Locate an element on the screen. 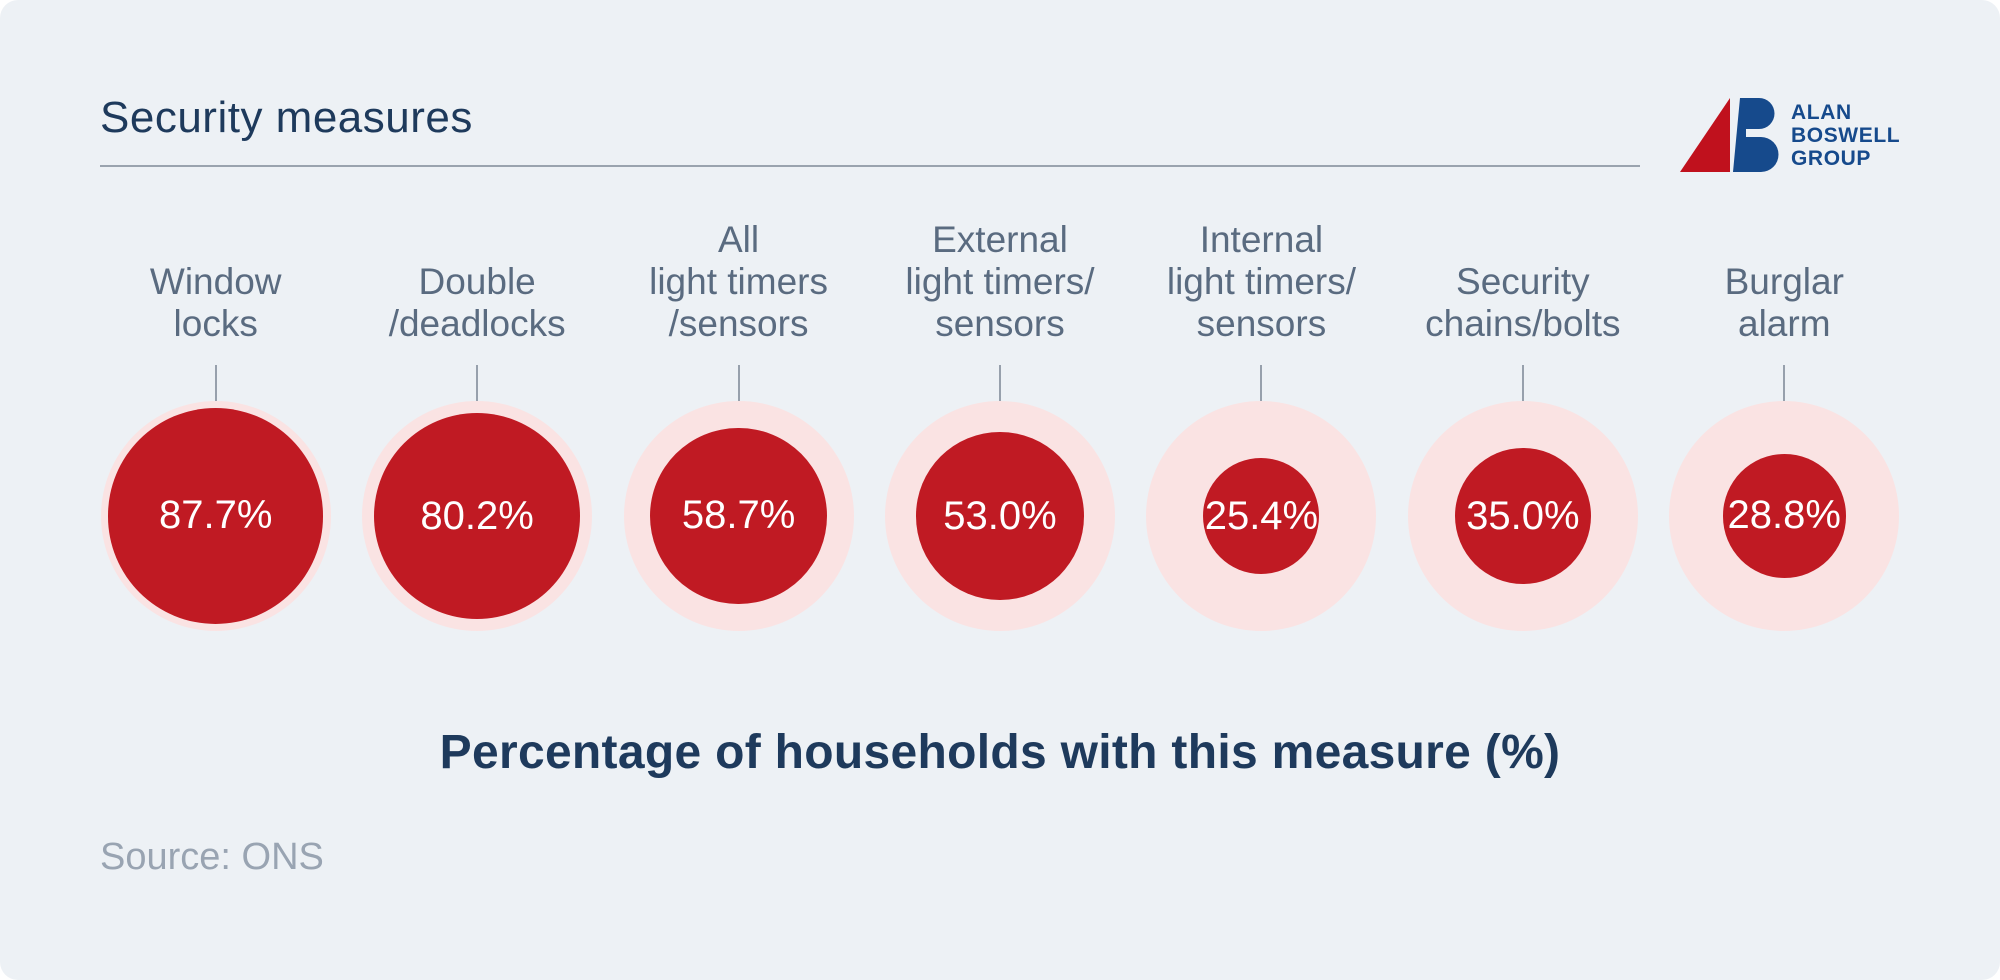  bubble-halo: 25.4% is located at coordinates (1261, 516).